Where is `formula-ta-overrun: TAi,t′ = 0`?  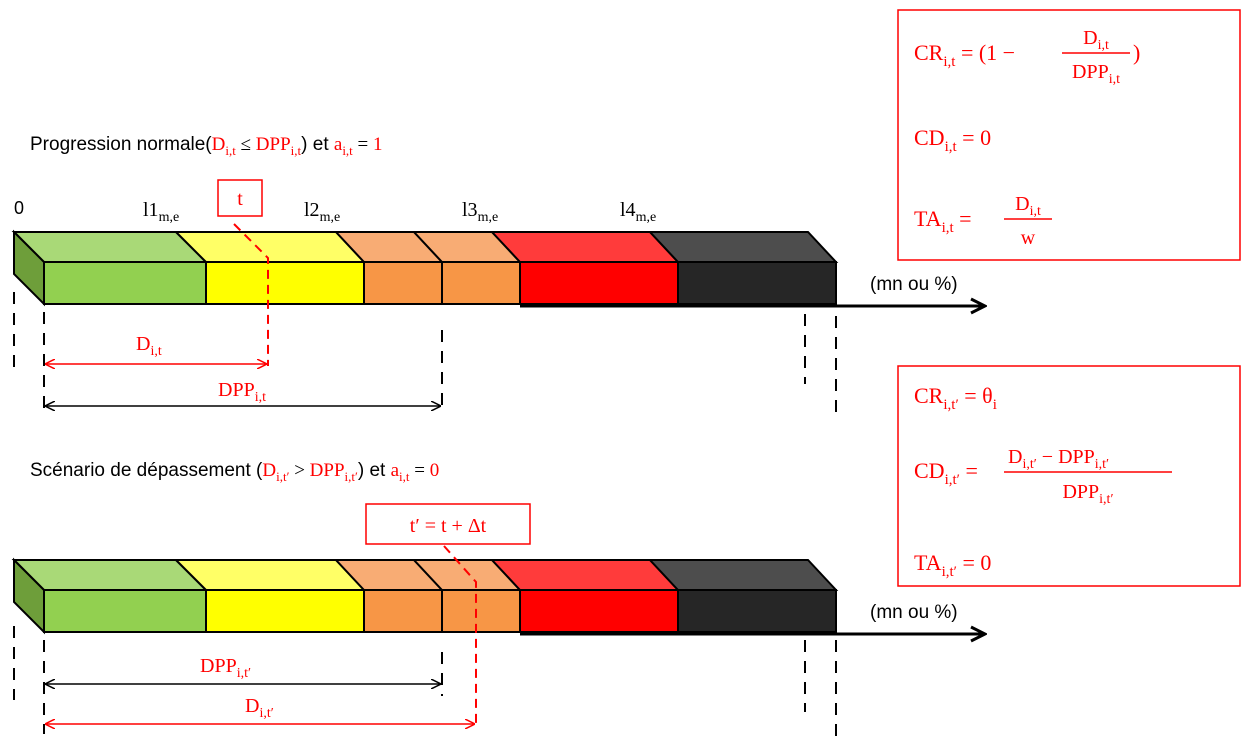
formula-ta-overrun: TAi,t′ = 0 is located at coordinates (952, 565).